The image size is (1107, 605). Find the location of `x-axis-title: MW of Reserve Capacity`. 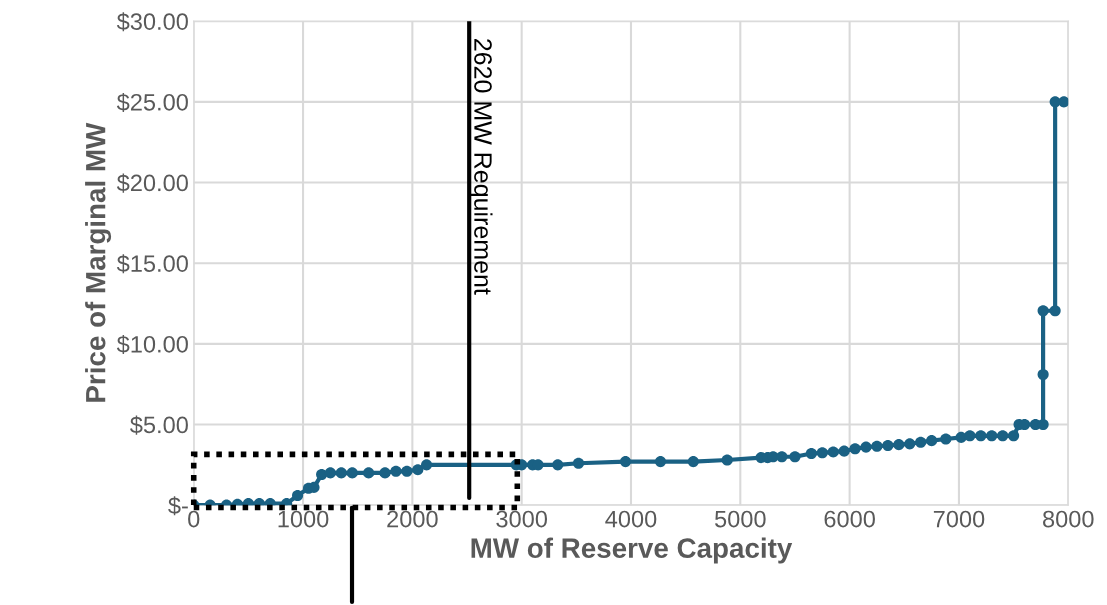

x-axis-title: MW of Reserve Capacity is located at coordinates (632, 550).